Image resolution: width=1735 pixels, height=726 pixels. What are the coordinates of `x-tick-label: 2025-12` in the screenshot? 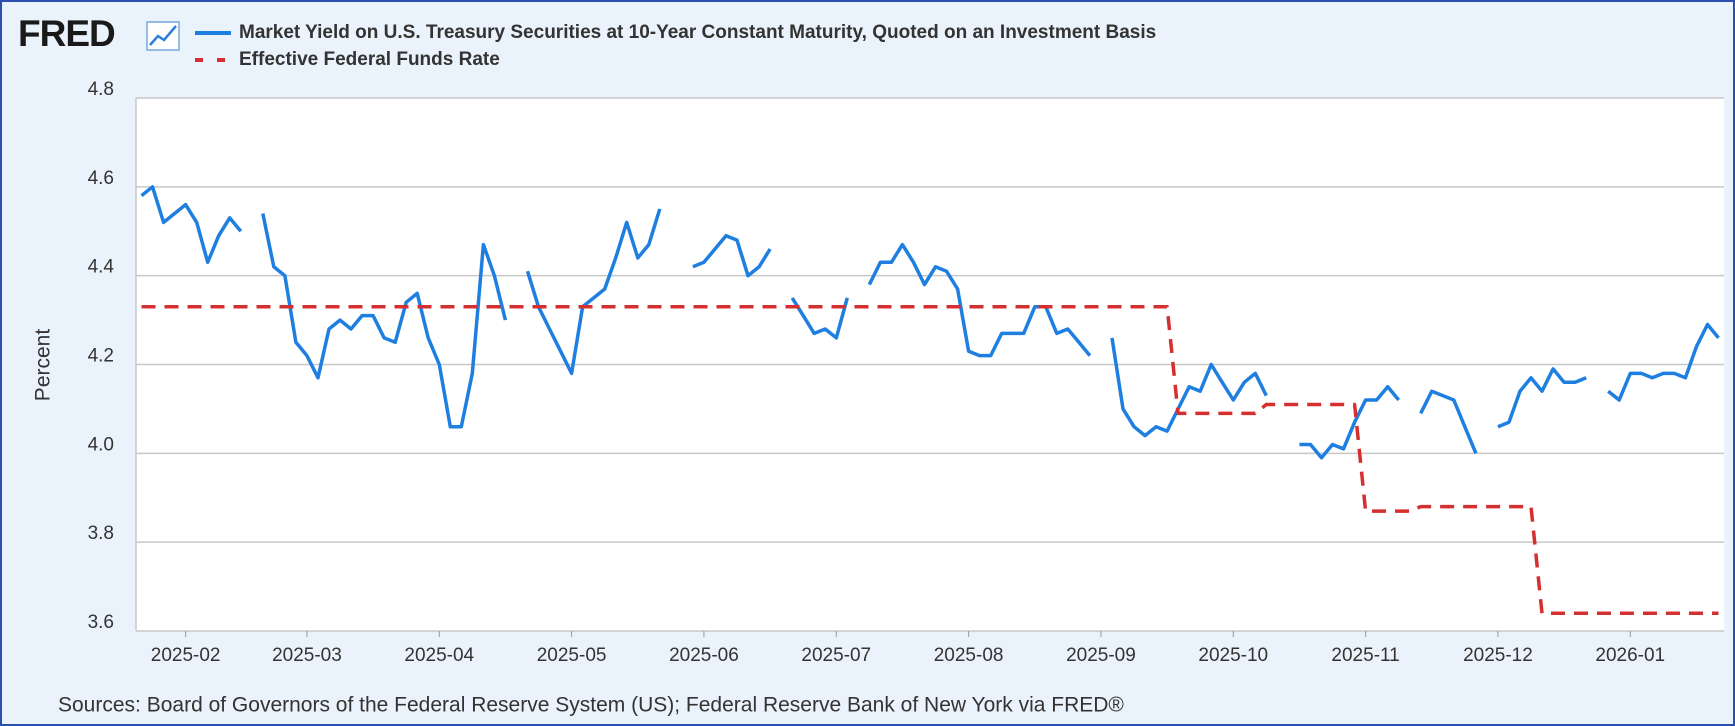 It's located at (1498, 655).